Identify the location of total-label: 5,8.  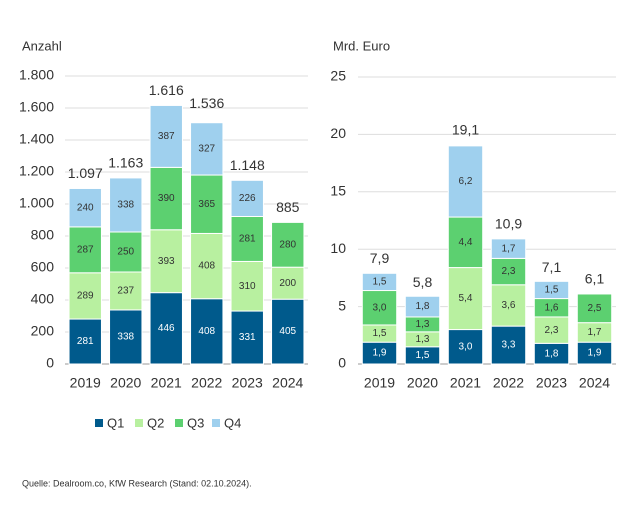
(423, 282).